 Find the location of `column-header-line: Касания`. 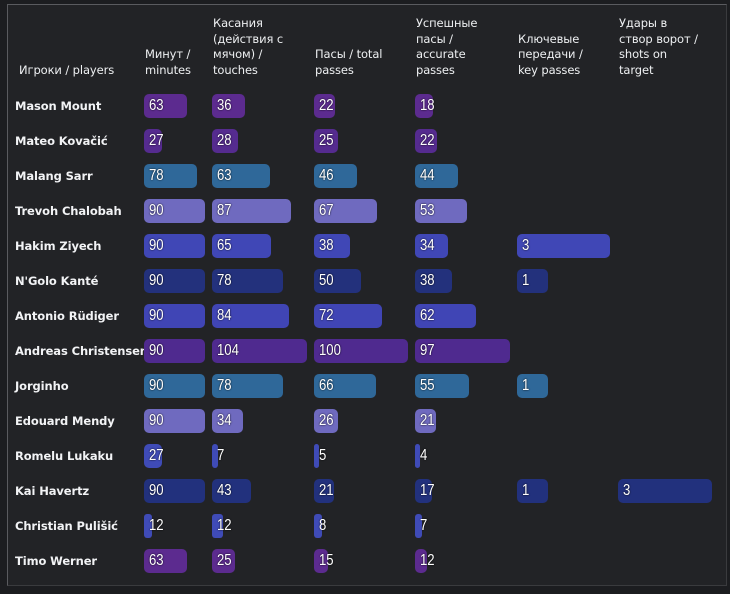

column-header-line: Касания is located at coordinates (238, 23).